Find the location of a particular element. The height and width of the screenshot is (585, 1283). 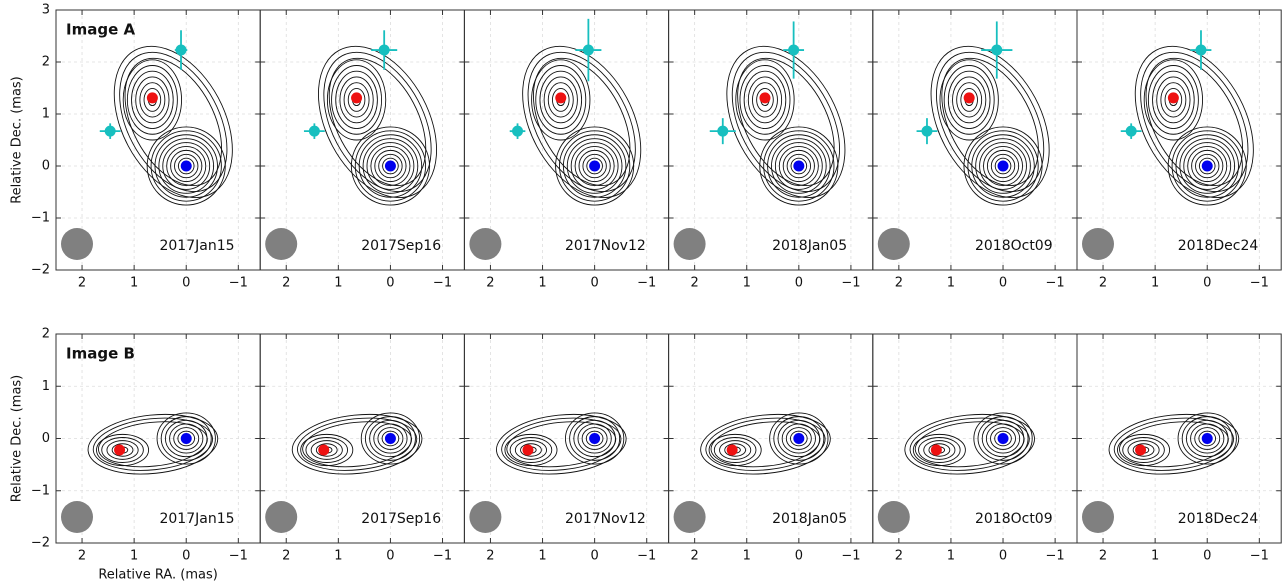

date-label: 2017Jan15 is located at coordinates (196, 519).